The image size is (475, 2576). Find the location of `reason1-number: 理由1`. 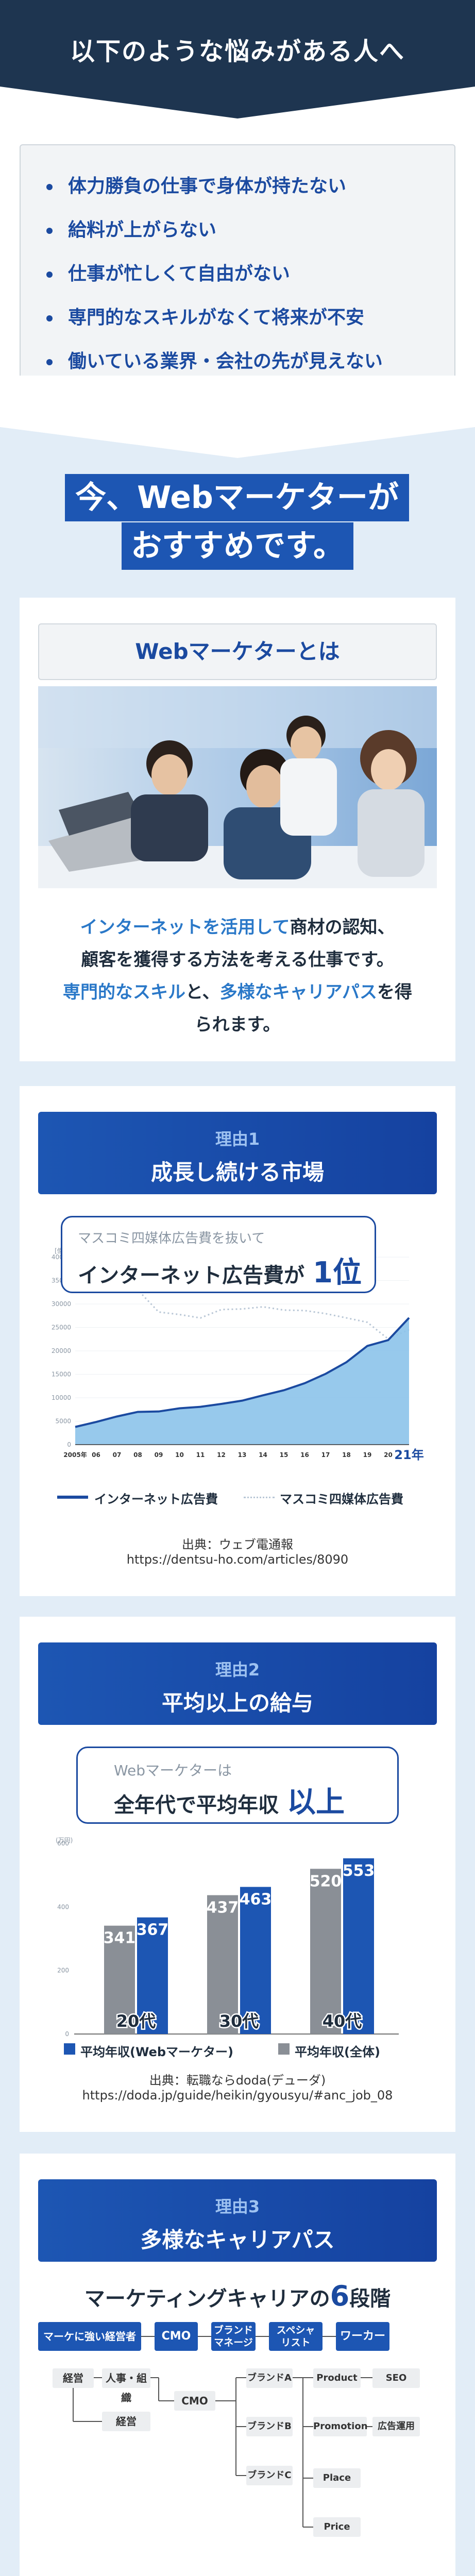

reason1-number: 理由1 is located at coordinates (237, 1139).